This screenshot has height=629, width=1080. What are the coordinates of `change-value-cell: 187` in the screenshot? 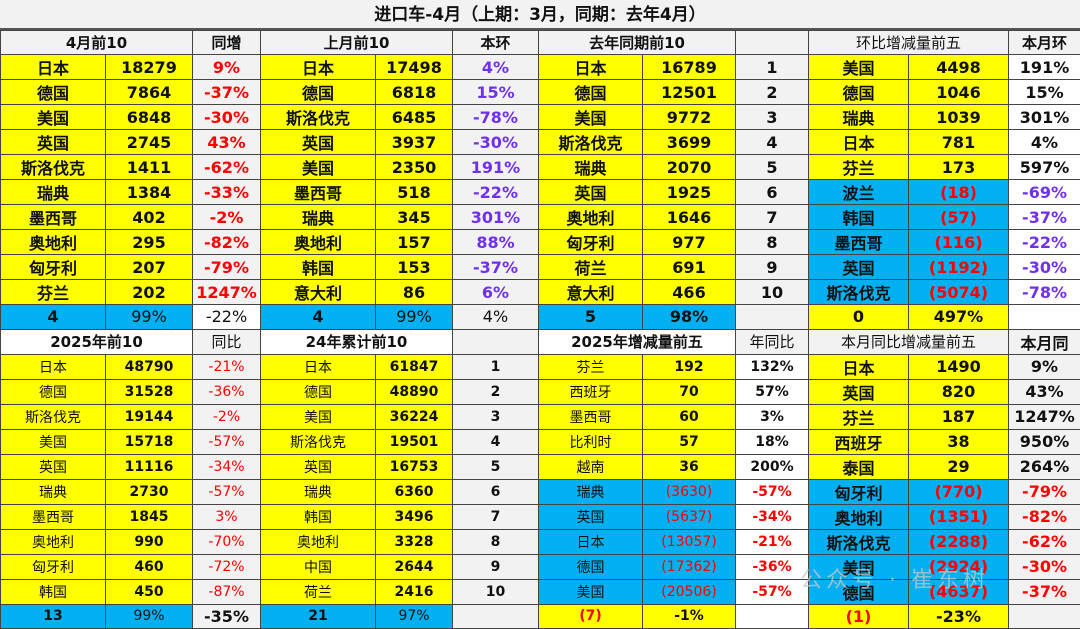 It's located at (959, 416).